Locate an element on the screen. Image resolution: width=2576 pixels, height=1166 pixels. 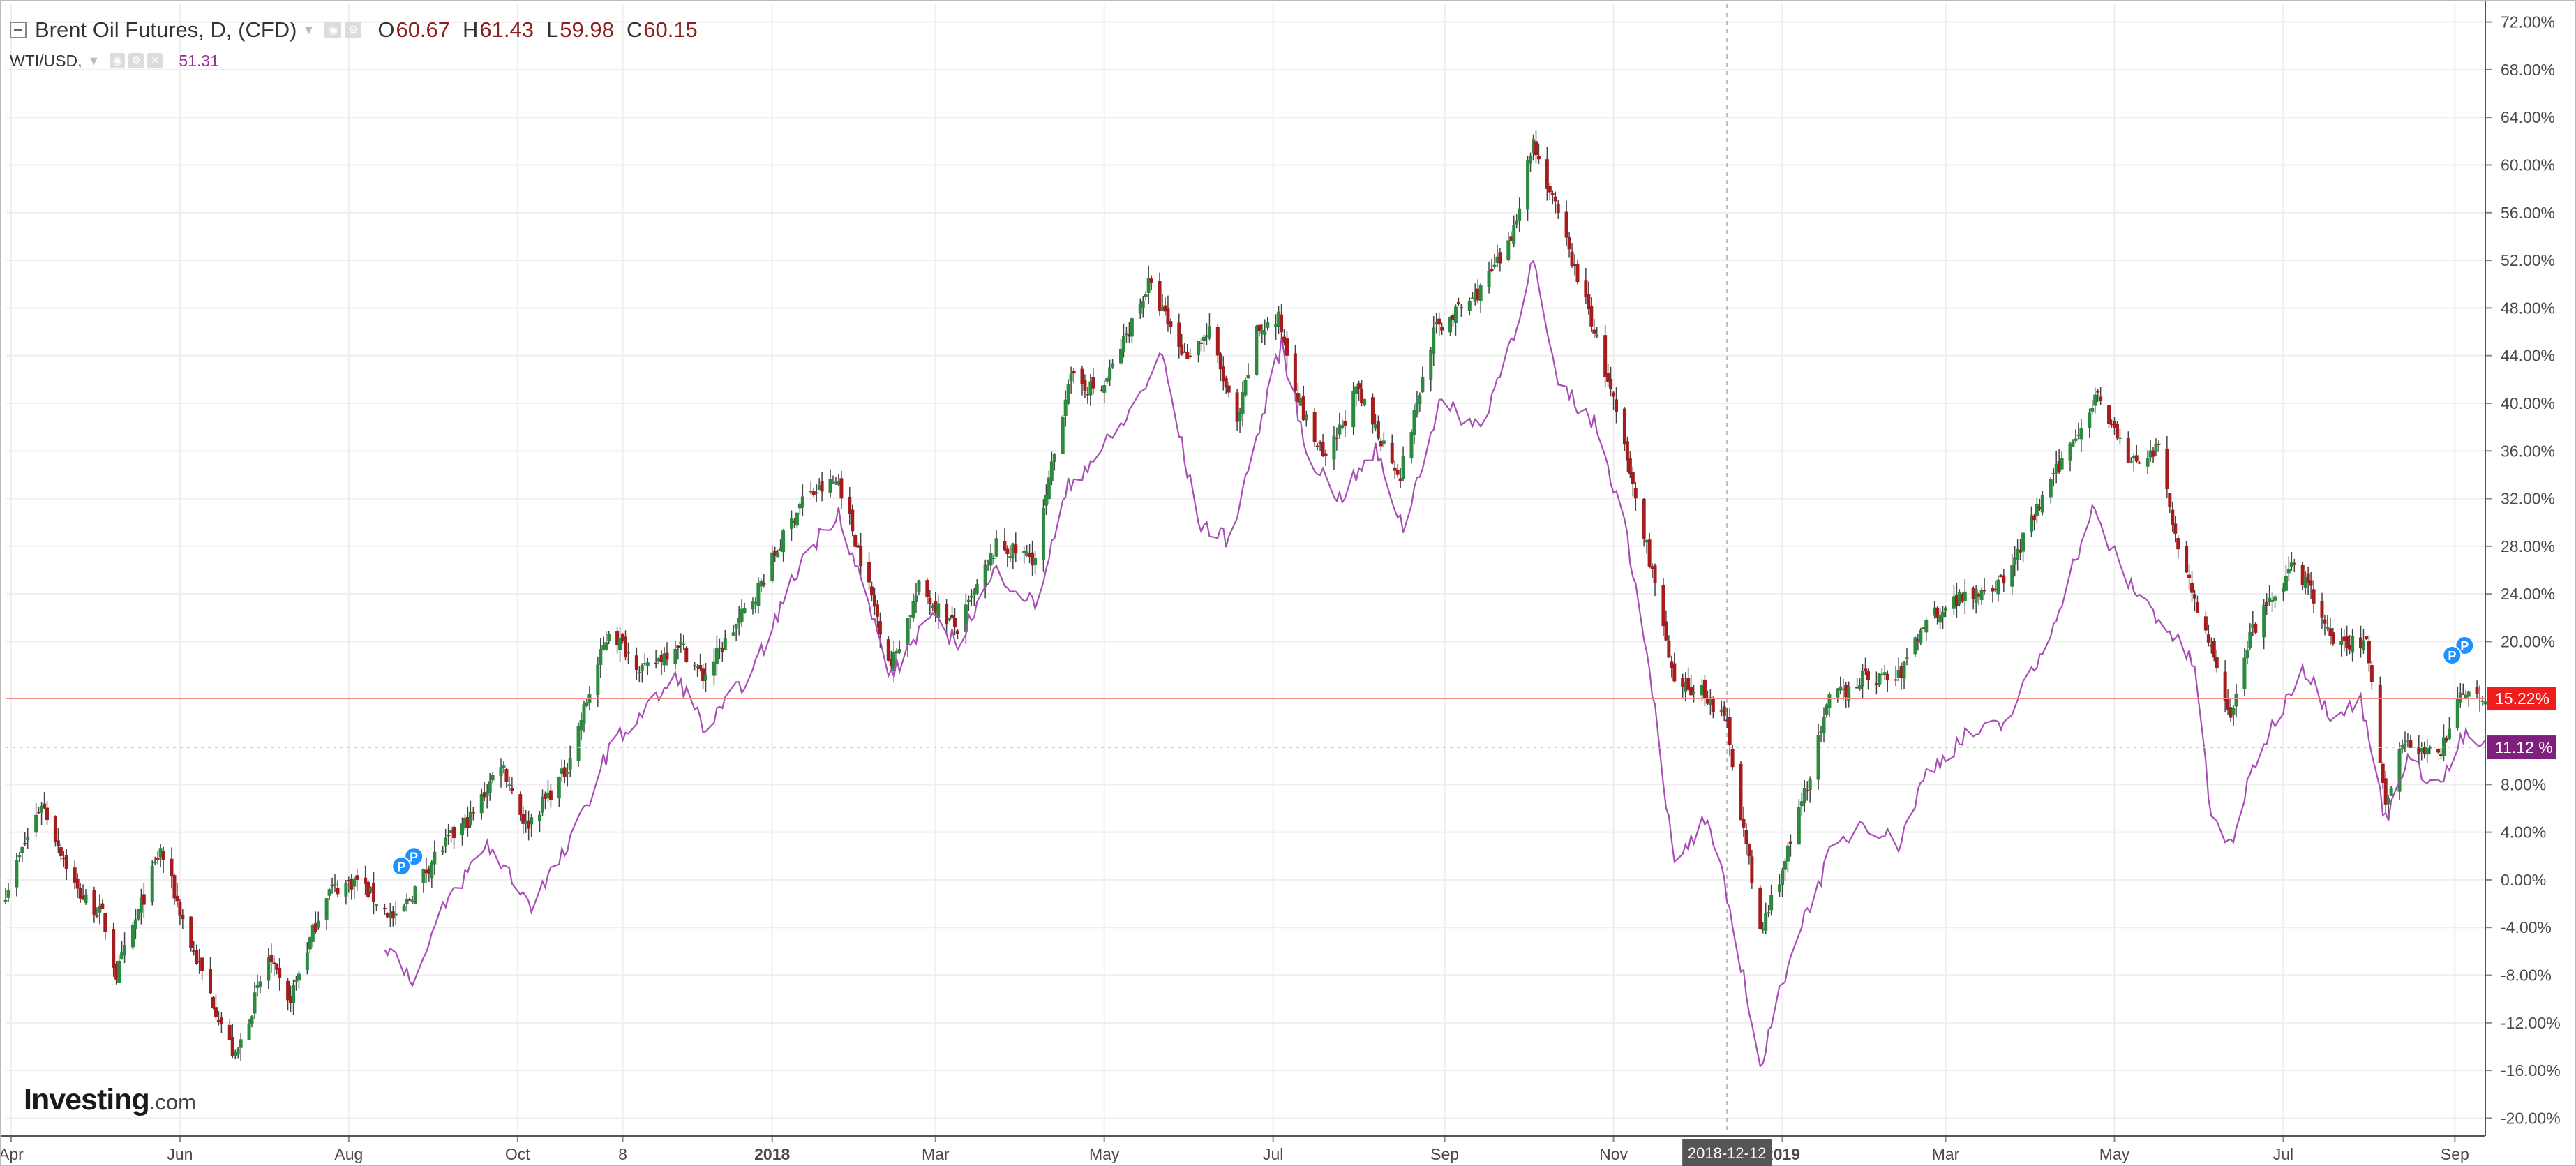
x-tick-label: Jun is located at coordinates (180, 1154).